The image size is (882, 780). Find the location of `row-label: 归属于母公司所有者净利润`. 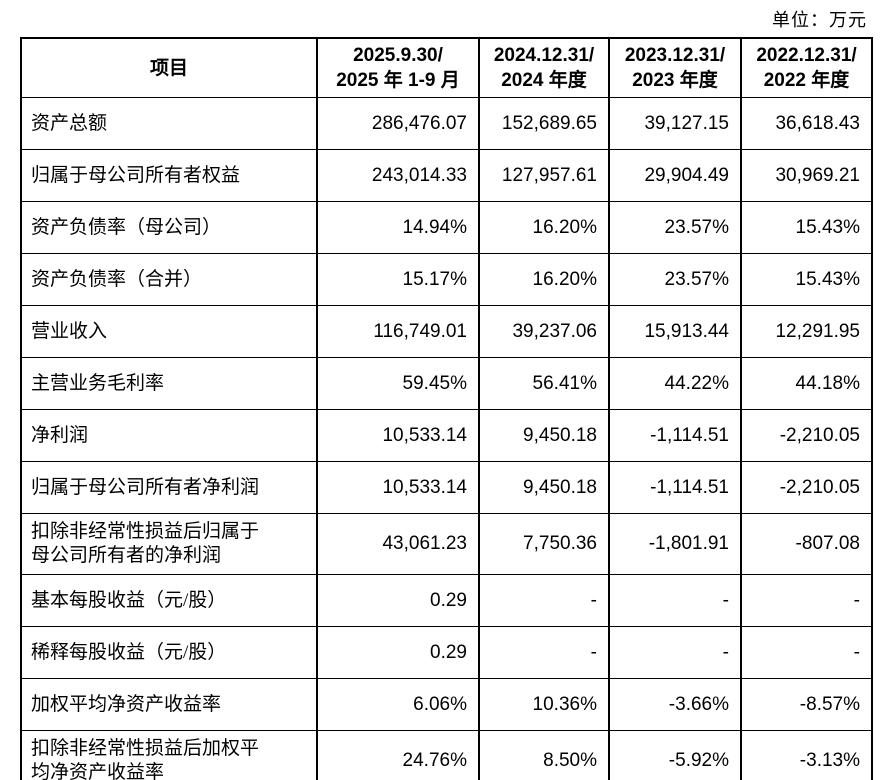

row-label: 归属于母公司所有者净利润 is located at coordinates (169, 487).